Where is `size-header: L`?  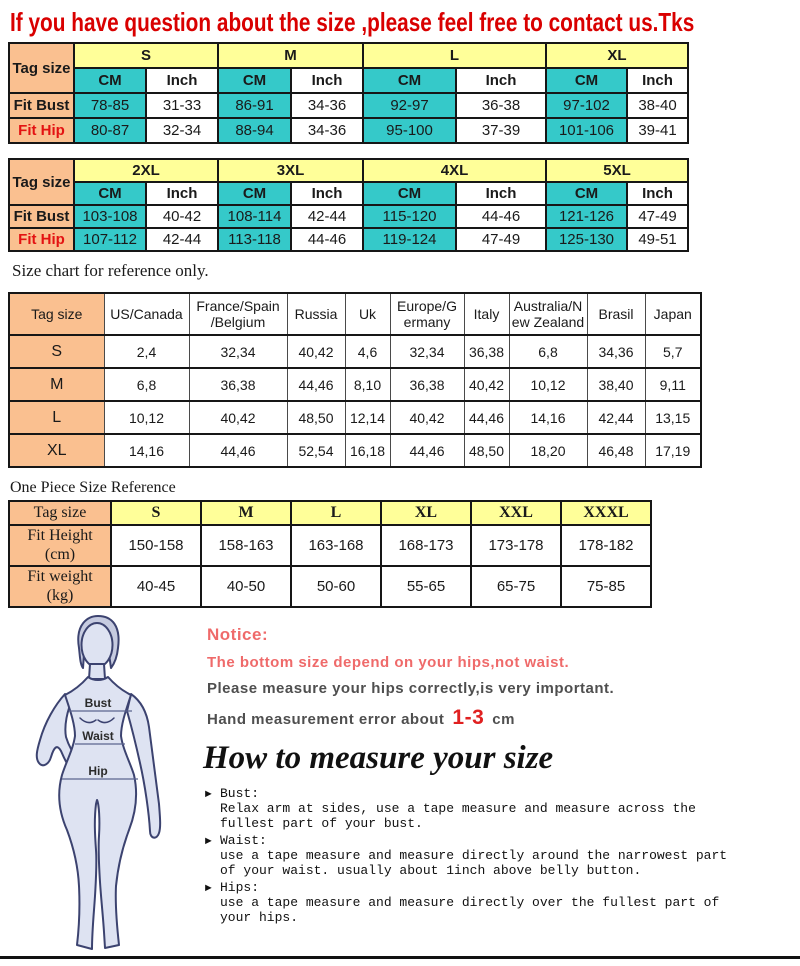 size-header: L is located at coordinates (336, 513).